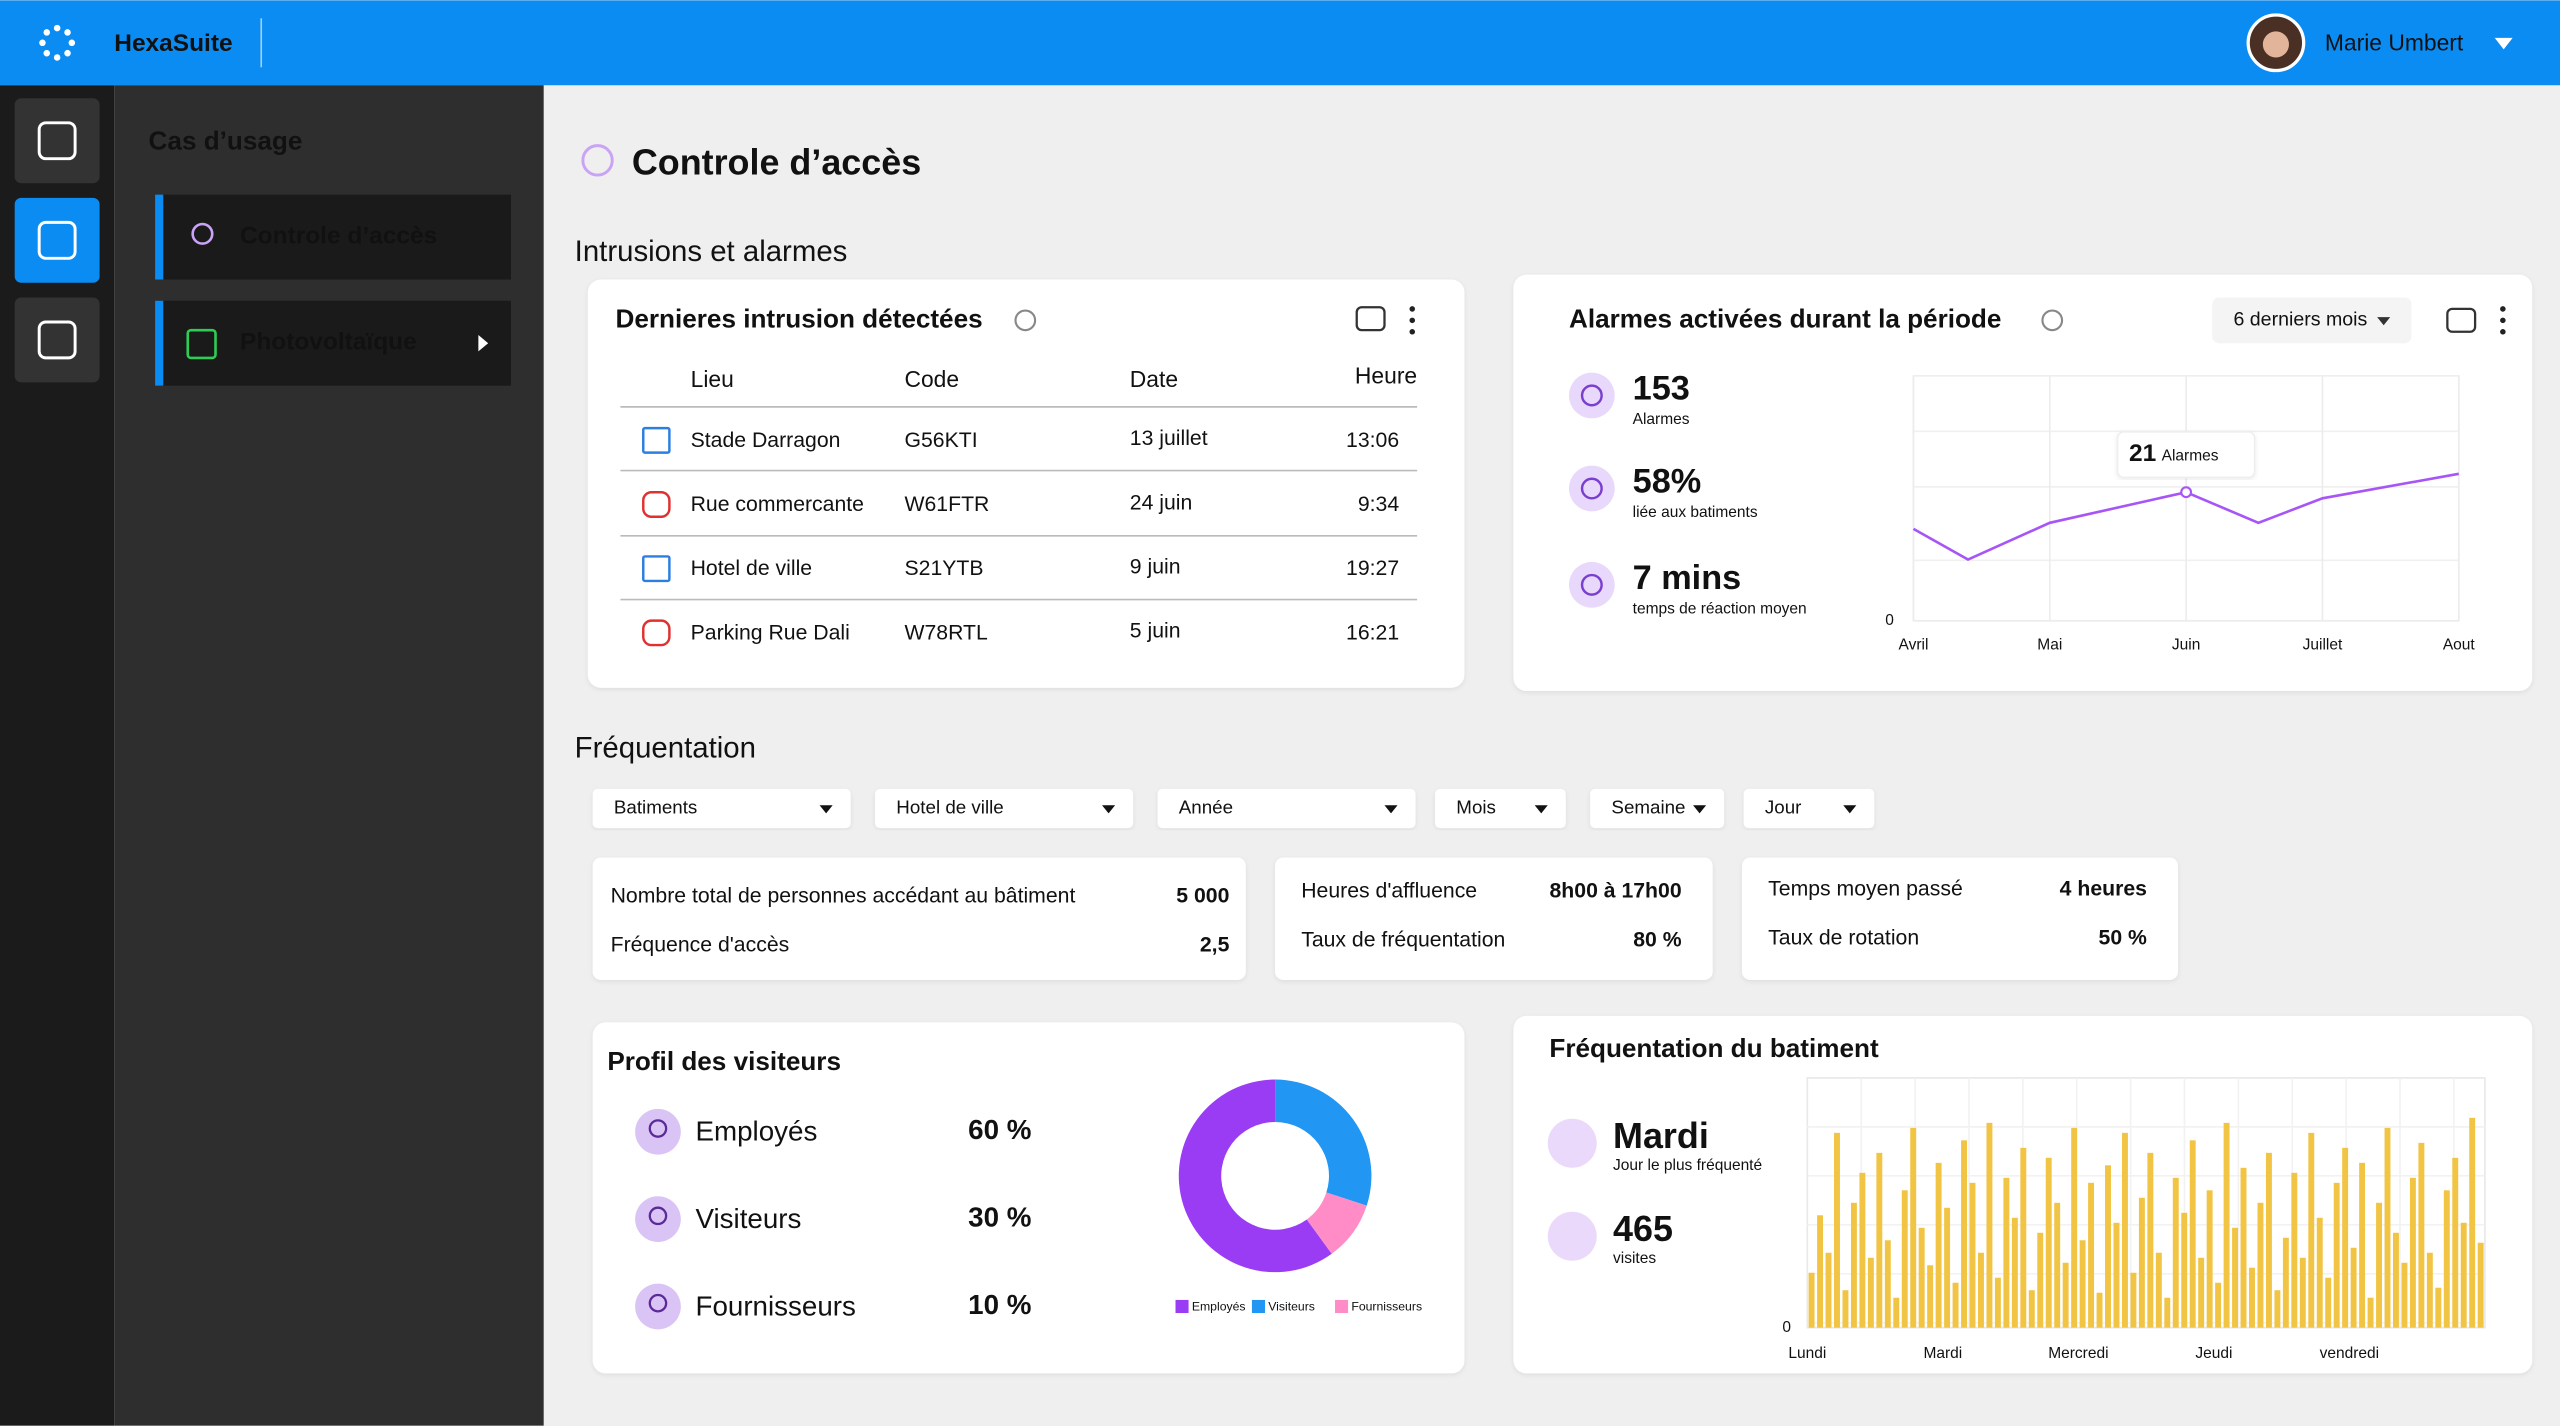  I want to click on nav-label: Controle d’accès, so click(338, 236).